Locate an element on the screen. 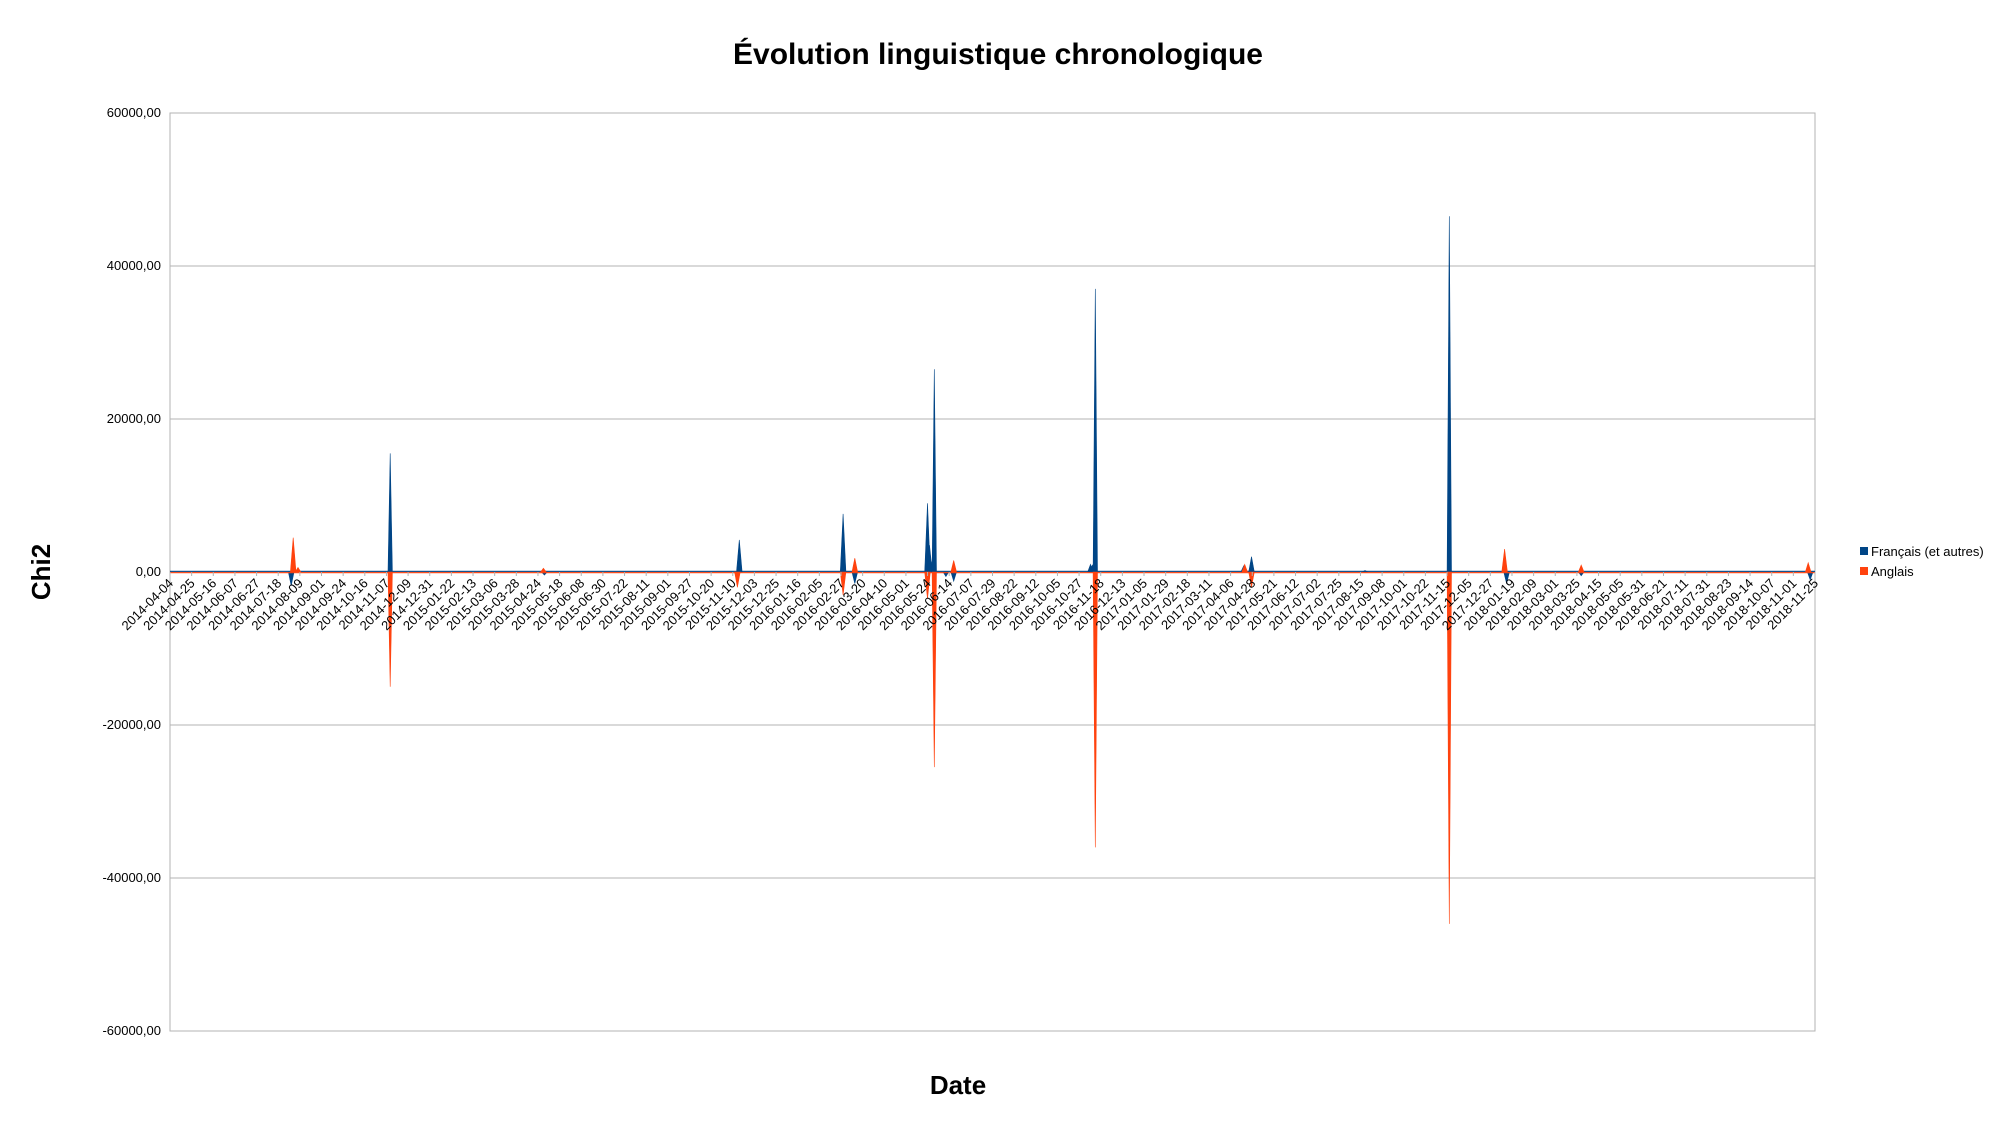 The image size is (1996, 1123). y-tick-label: 0,00 is located at coordinates (148, 571).